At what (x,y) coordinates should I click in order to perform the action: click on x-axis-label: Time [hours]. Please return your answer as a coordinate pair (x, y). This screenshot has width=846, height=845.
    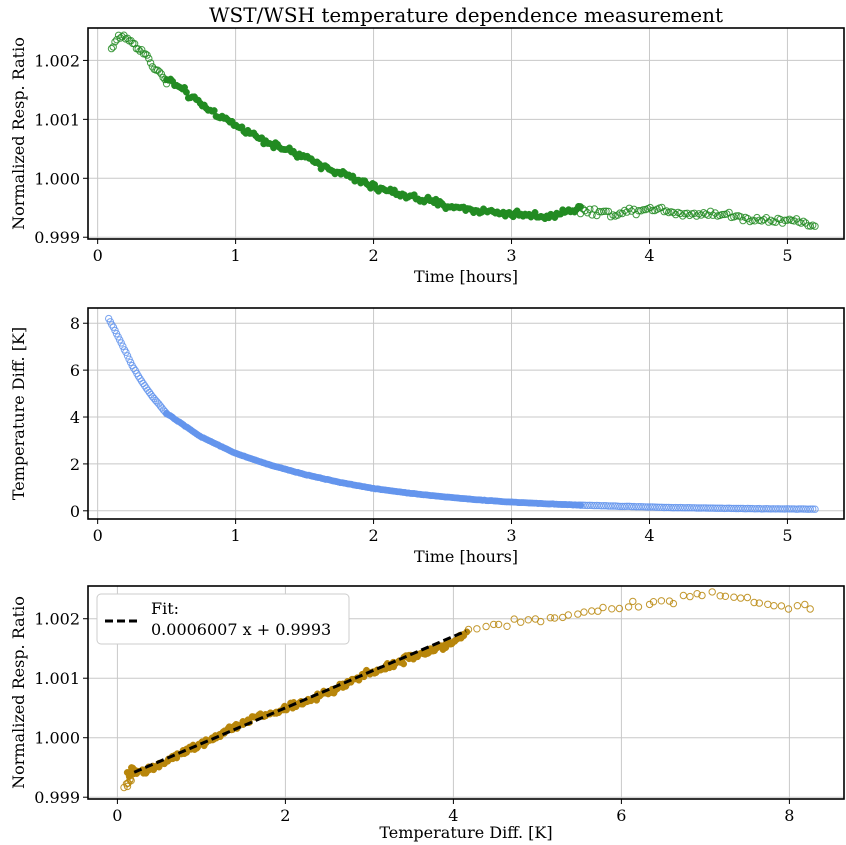
    Looking at the image, I should click on (466, 276).